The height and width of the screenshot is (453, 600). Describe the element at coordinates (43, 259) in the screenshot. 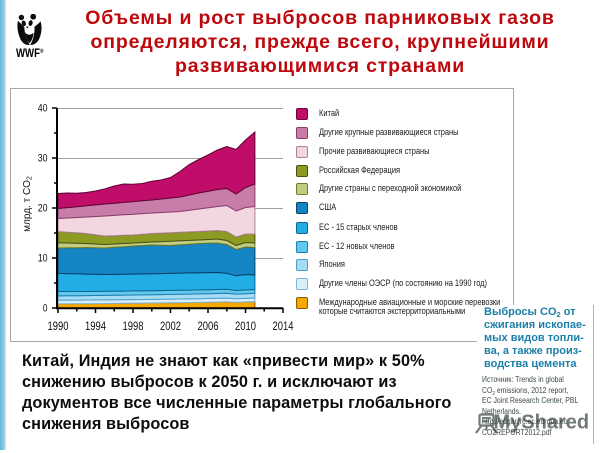

I see `svg-text: 10` at that location.